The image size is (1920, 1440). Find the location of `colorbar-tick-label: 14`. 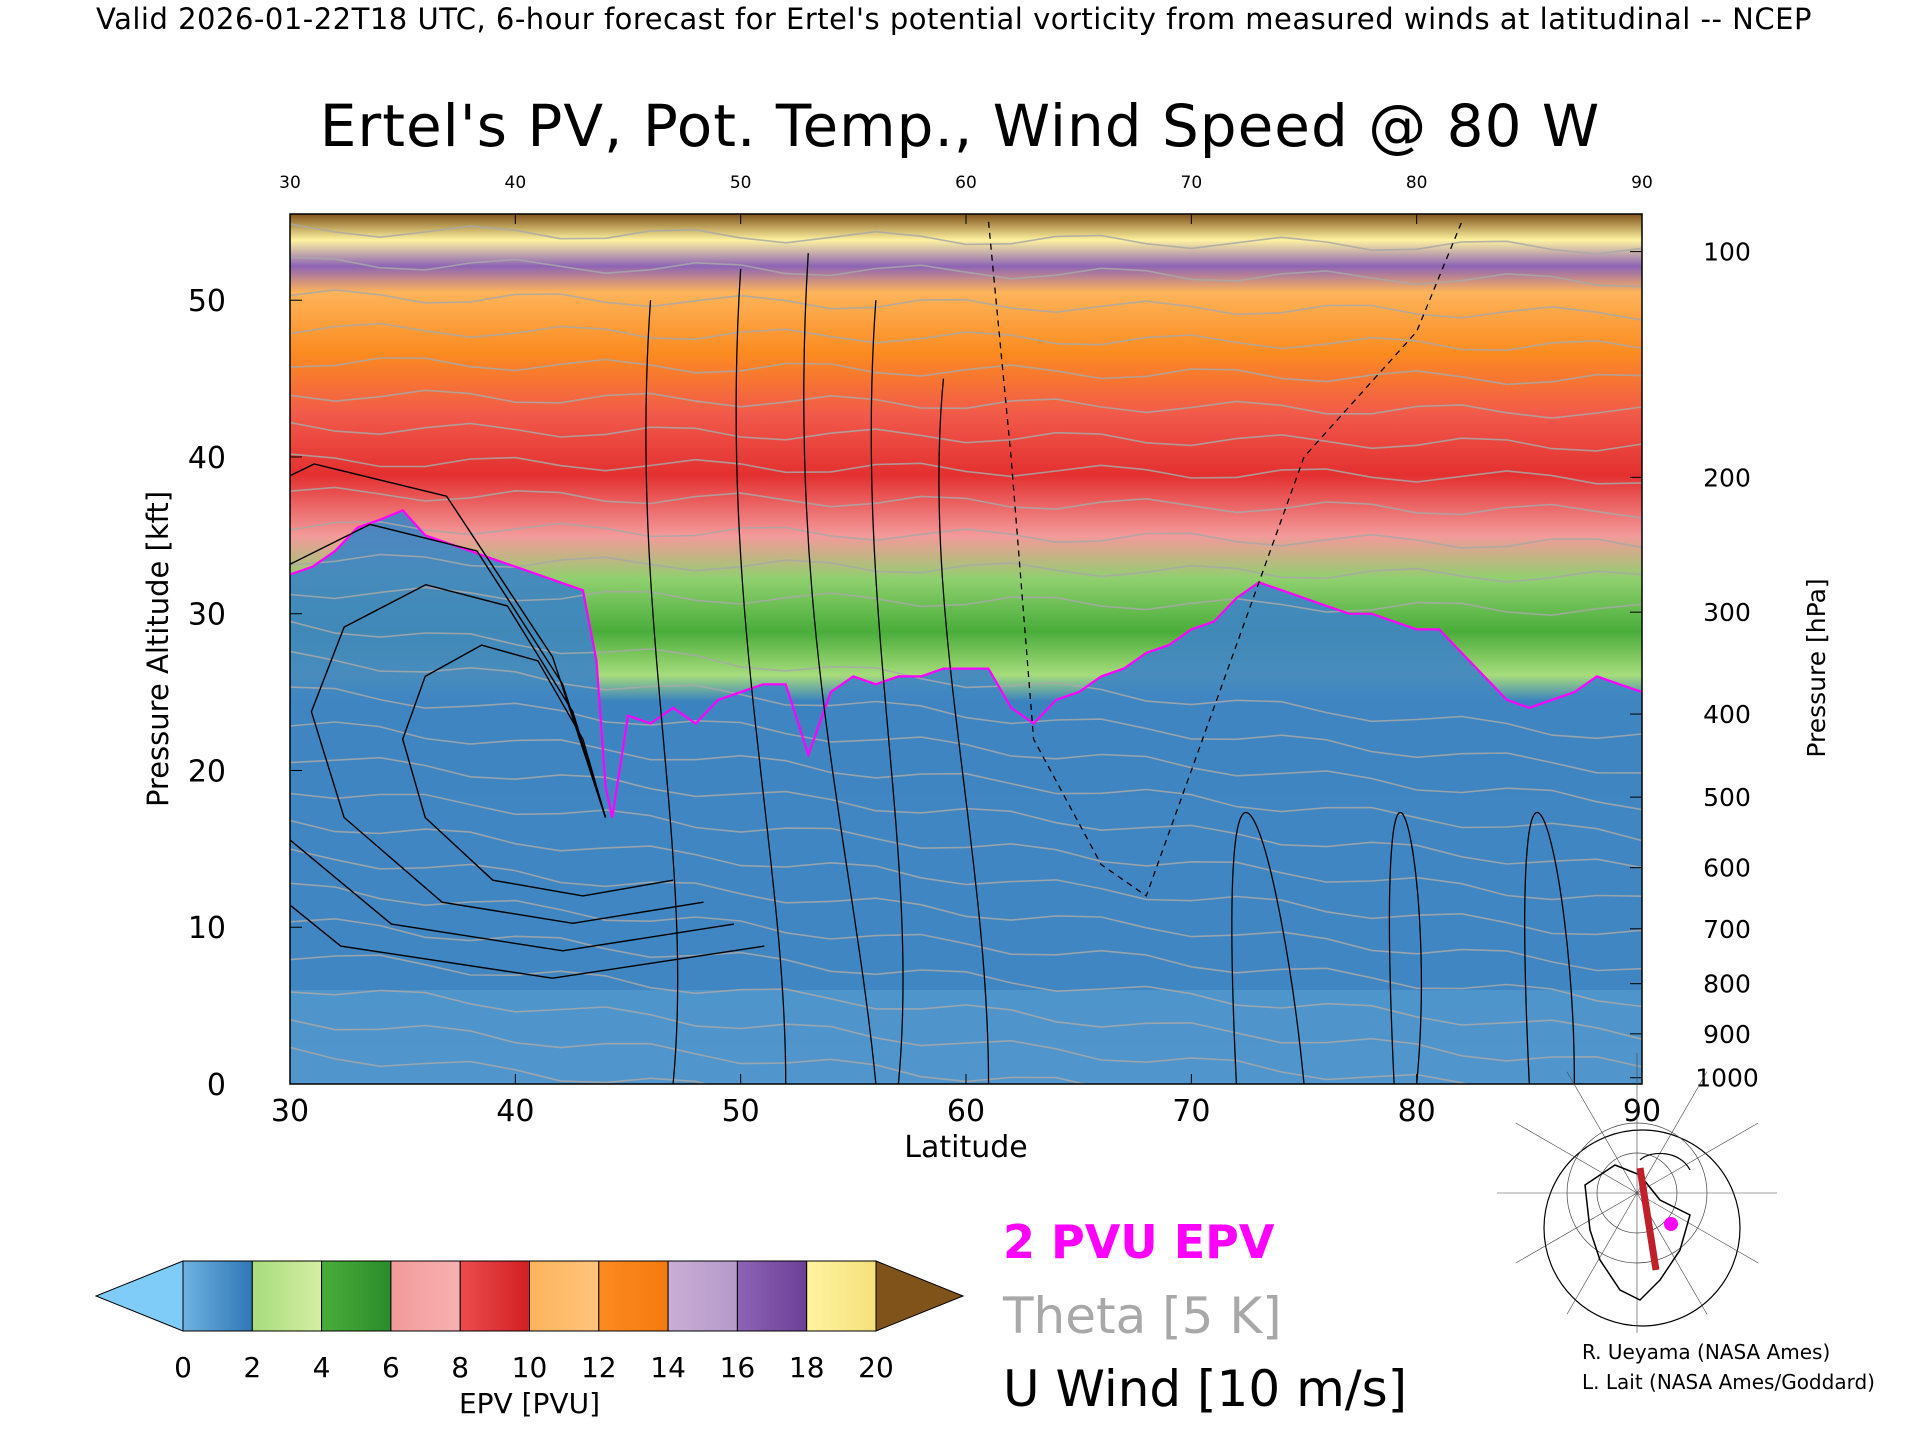

colorbar-tick-label: 14 is located at coordinates (668, 1367).